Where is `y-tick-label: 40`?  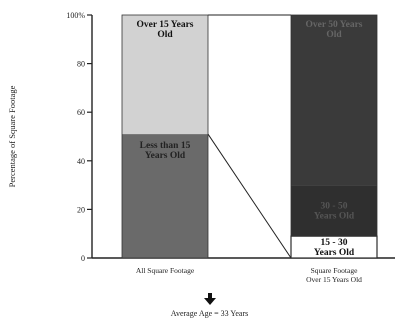
y-tick-label: 40 is located at coordinates (81, 161).